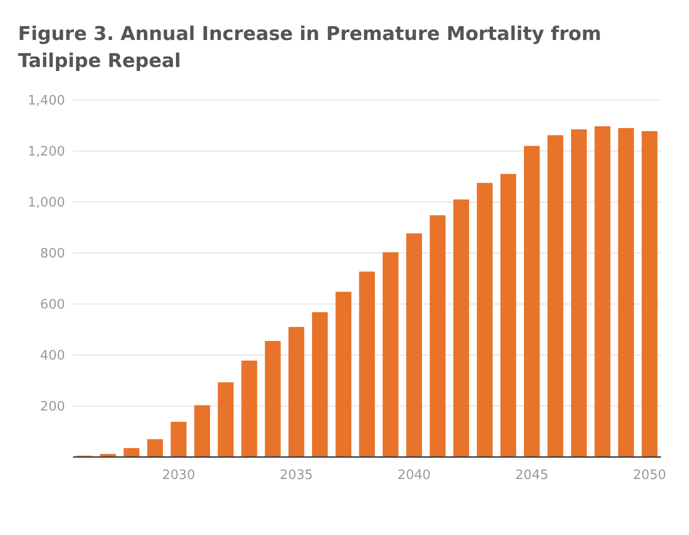 This screenshot has width=689, height=535. I want to click on y-tick-label: 800, so click(52, 254).